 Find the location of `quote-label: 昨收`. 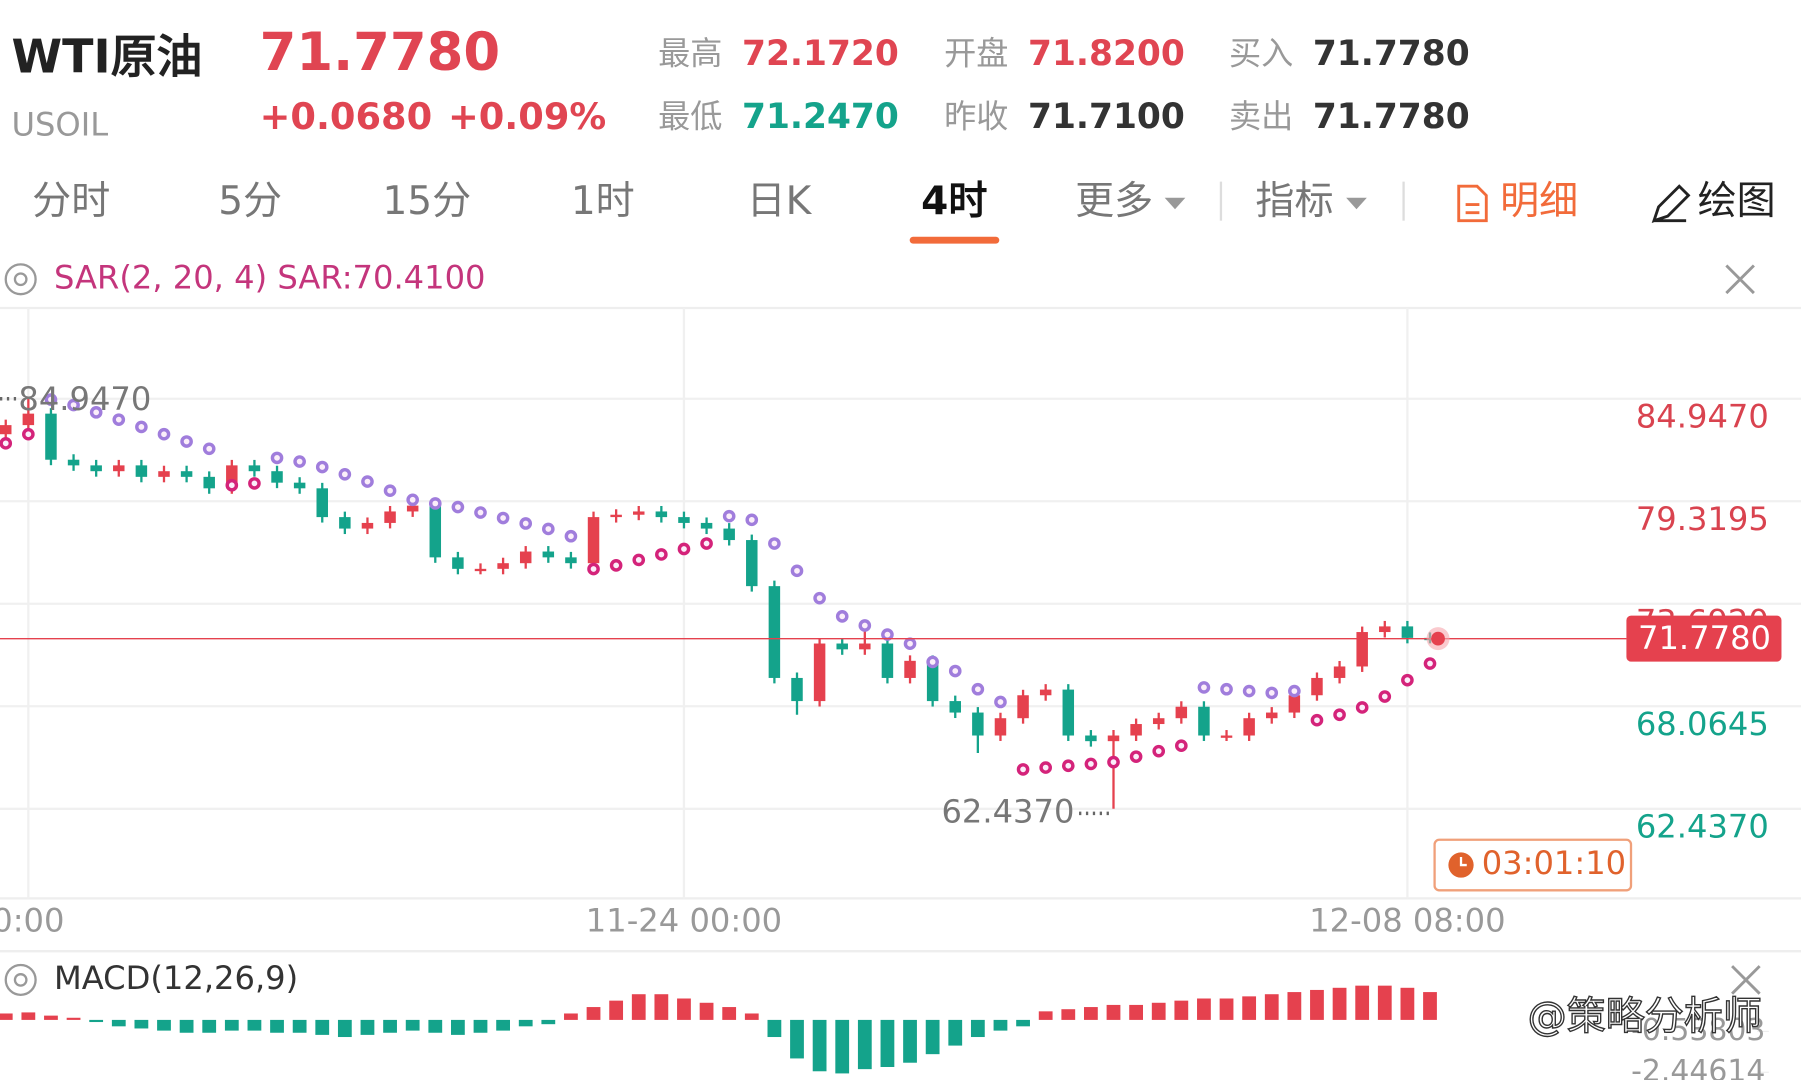

quote-label: 昨收 is located at coordinates (976, 116).